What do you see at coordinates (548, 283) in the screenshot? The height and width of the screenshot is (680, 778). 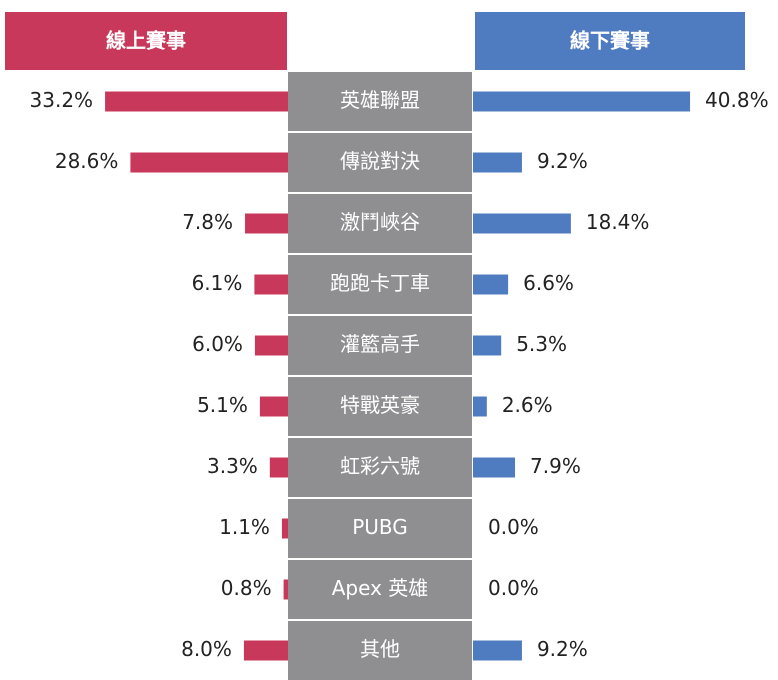 I see `value-label: 6.6%` at bounding box center [548, 283].